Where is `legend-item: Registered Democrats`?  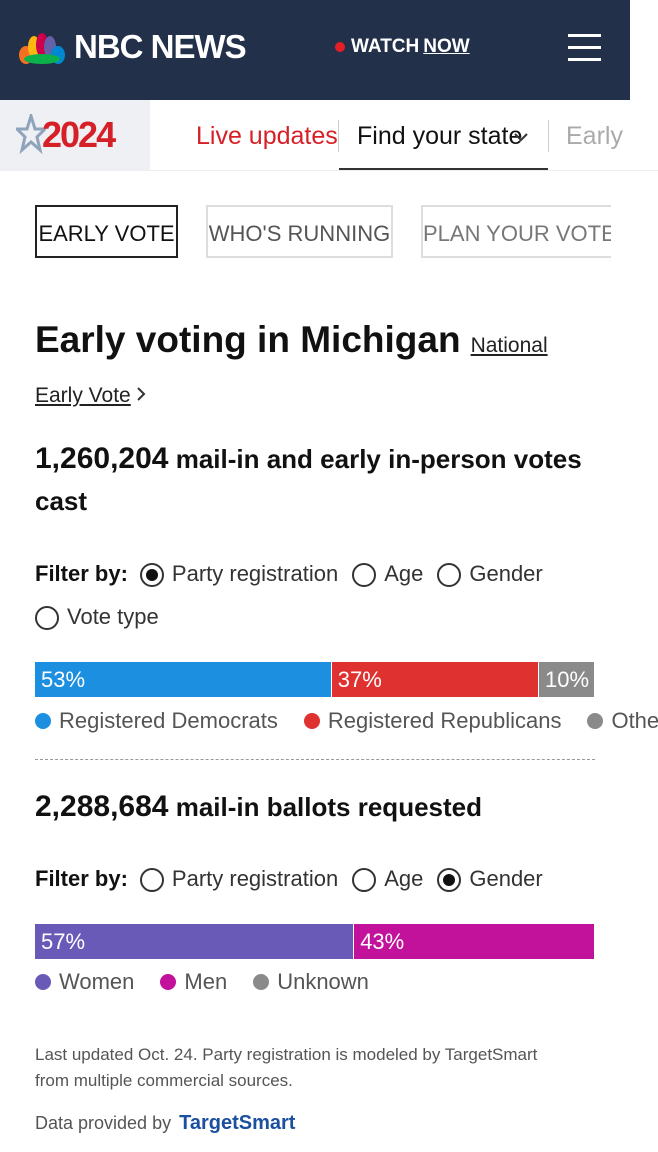
legend-item: Registered Democrats is located at coordinates (156, 721).